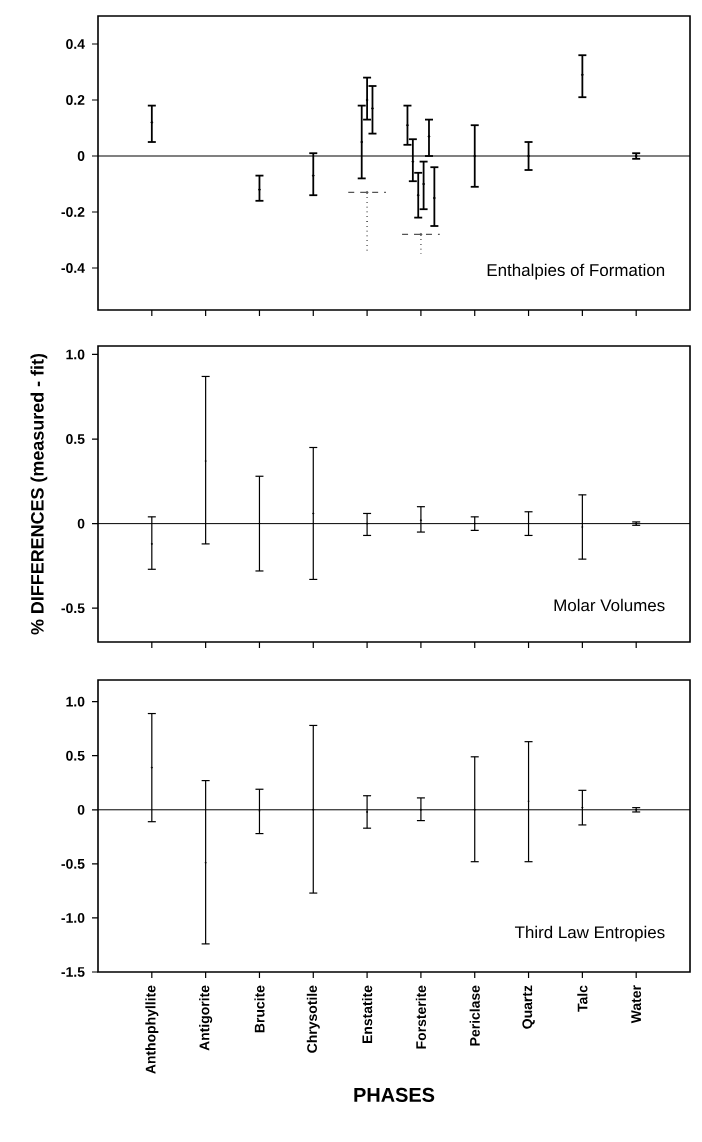 This screenshot has height=1142, width=702. Describe the element at coordinates (609, 605) in the screenshot. I see `annotation: Molar Volumes` at that location.